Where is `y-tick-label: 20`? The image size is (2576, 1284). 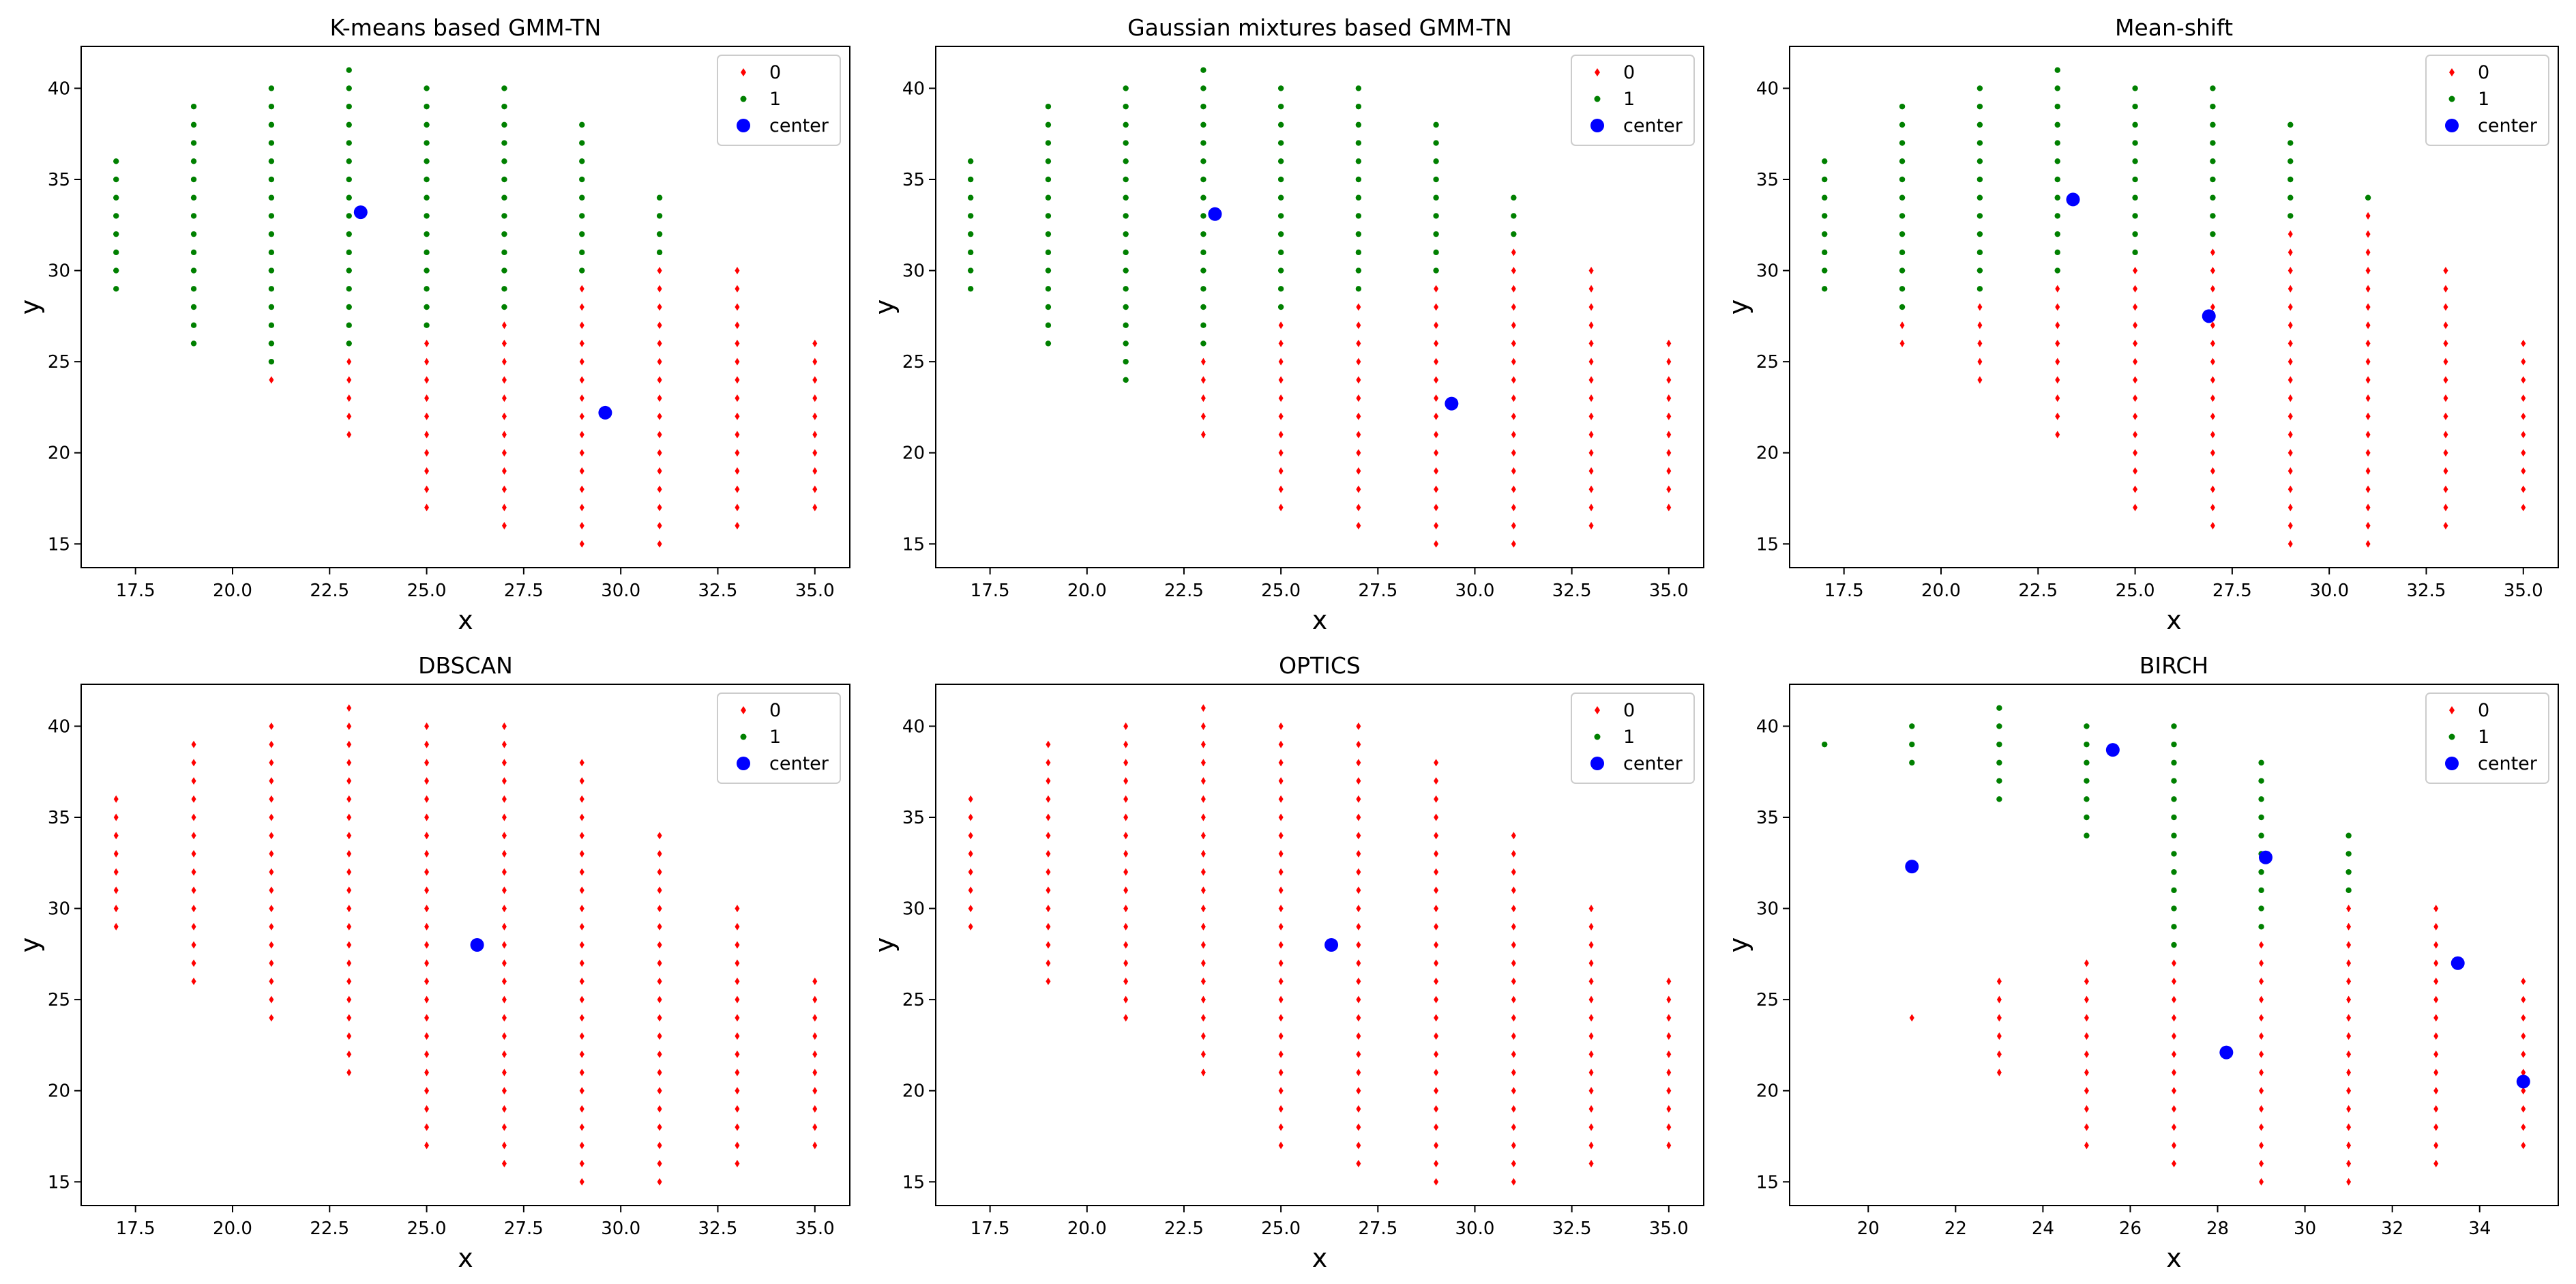 y-tick-label: 20 is located at coordinates (1767, 1092).